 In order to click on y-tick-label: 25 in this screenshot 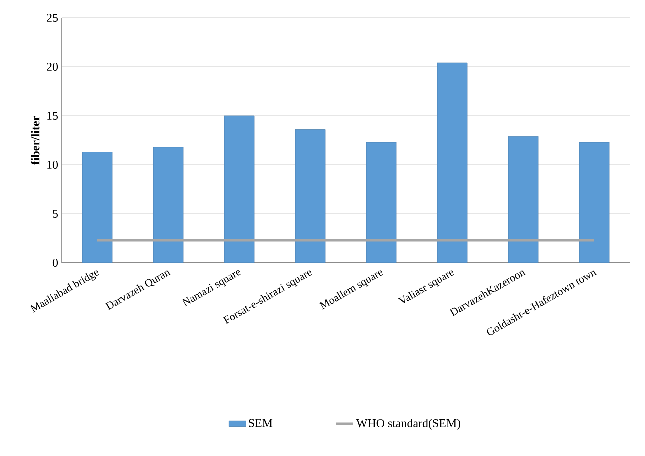, I will do `click(52, 18)`.